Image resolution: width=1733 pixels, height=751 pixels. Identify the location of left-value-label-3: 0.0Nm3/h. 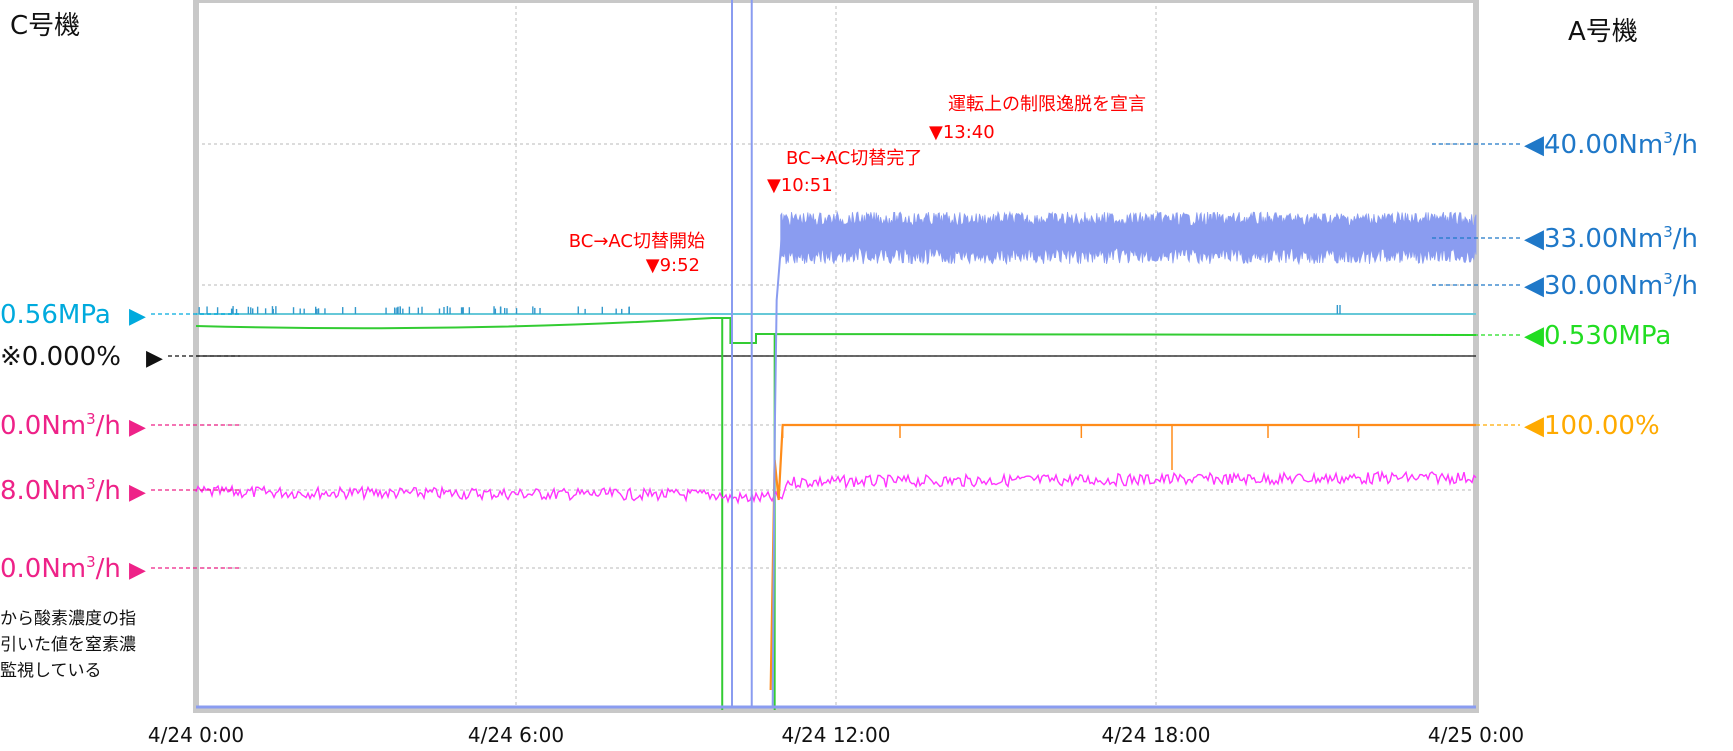
(60, 425).